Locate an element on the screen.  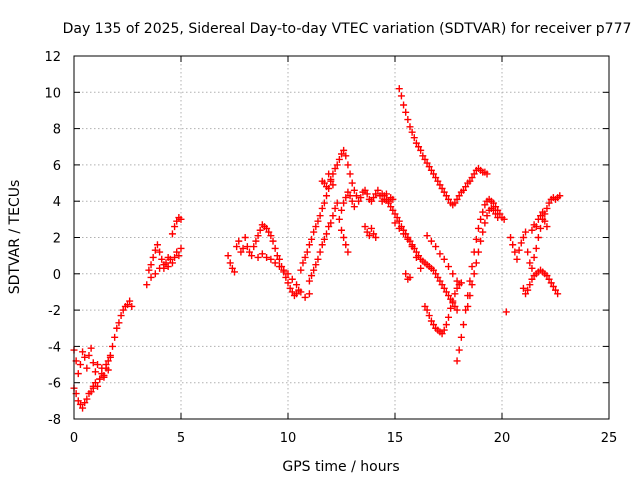
x-tick-label: 10 is located at coordinates (288, 438).